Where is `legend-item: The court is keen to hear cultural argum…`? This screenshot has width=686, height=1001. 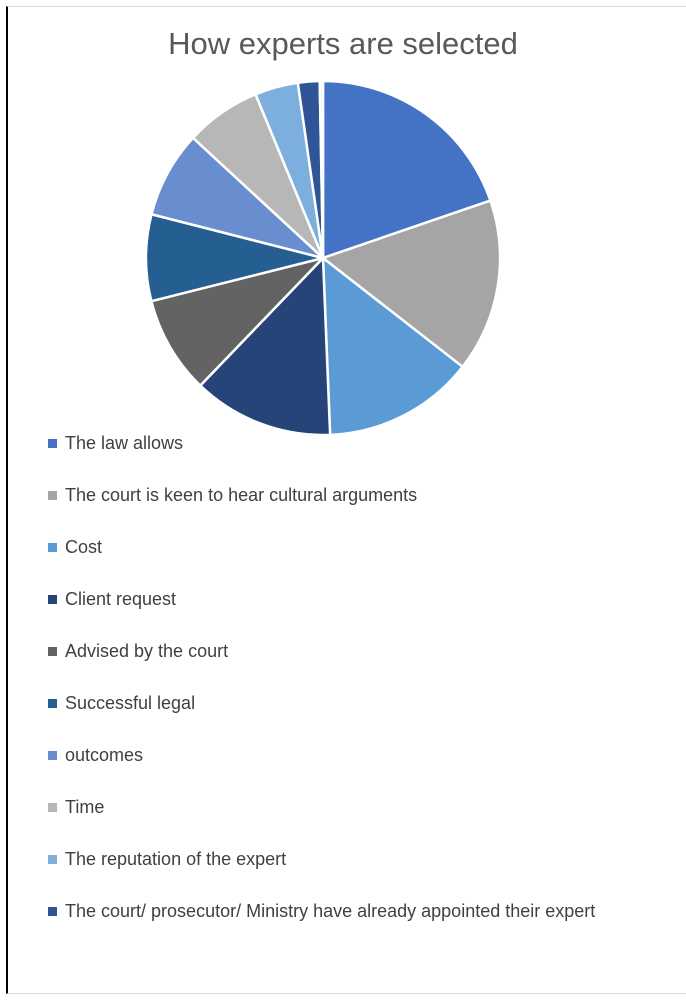 legend-item: The court is keen to hear cultural argum… is located at coordinates (363, 495).